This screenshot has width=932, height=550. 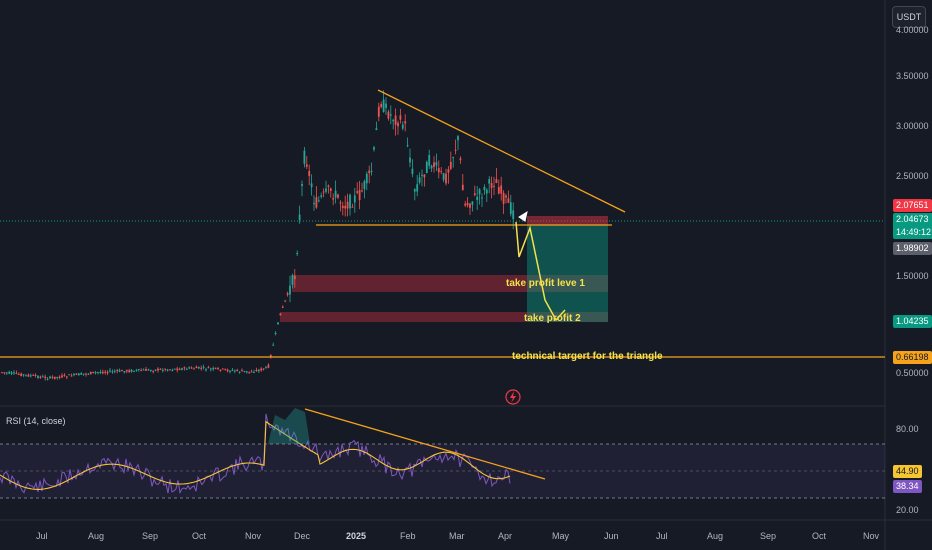 What do you see at coordinates (457, 536) in the screenshot?
I see `time-tick: Mar` at bounding box center [457, 536].